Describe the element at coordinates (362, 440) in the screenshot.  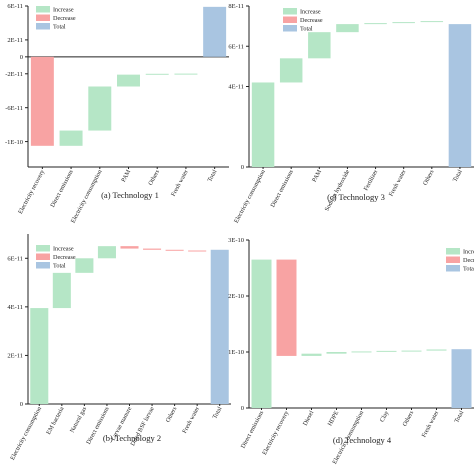
I see `panel-caption: (d) Technology 4` at that location.